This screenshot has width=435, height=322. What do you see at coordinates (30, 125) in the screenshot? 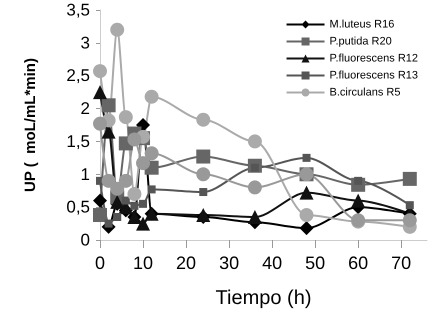
I see `y-axis-title: UP ( moL/mL*min)` at bounding box center [30, 125].